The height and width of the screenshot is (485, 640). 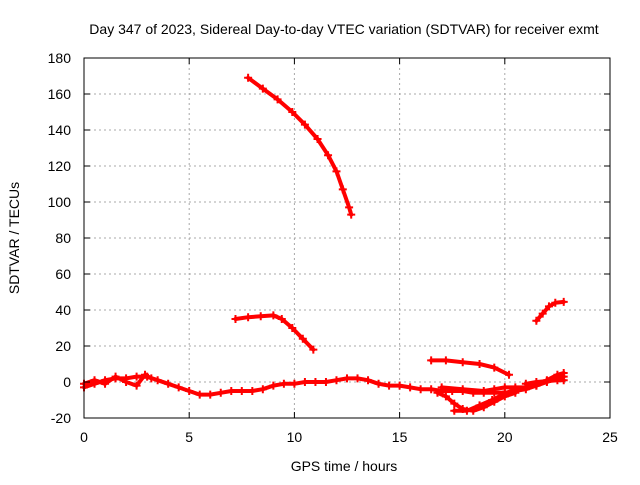 What do you see at coordinates (63, 238) in the screenshot?
I see `y-tick-label: 80` at bounding box center [63, 238].